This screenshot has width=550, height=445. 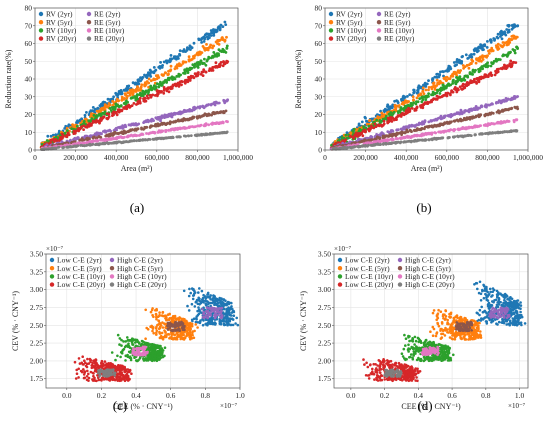 I want to click on y-tick-label: 10, so click(x=29, y=132).